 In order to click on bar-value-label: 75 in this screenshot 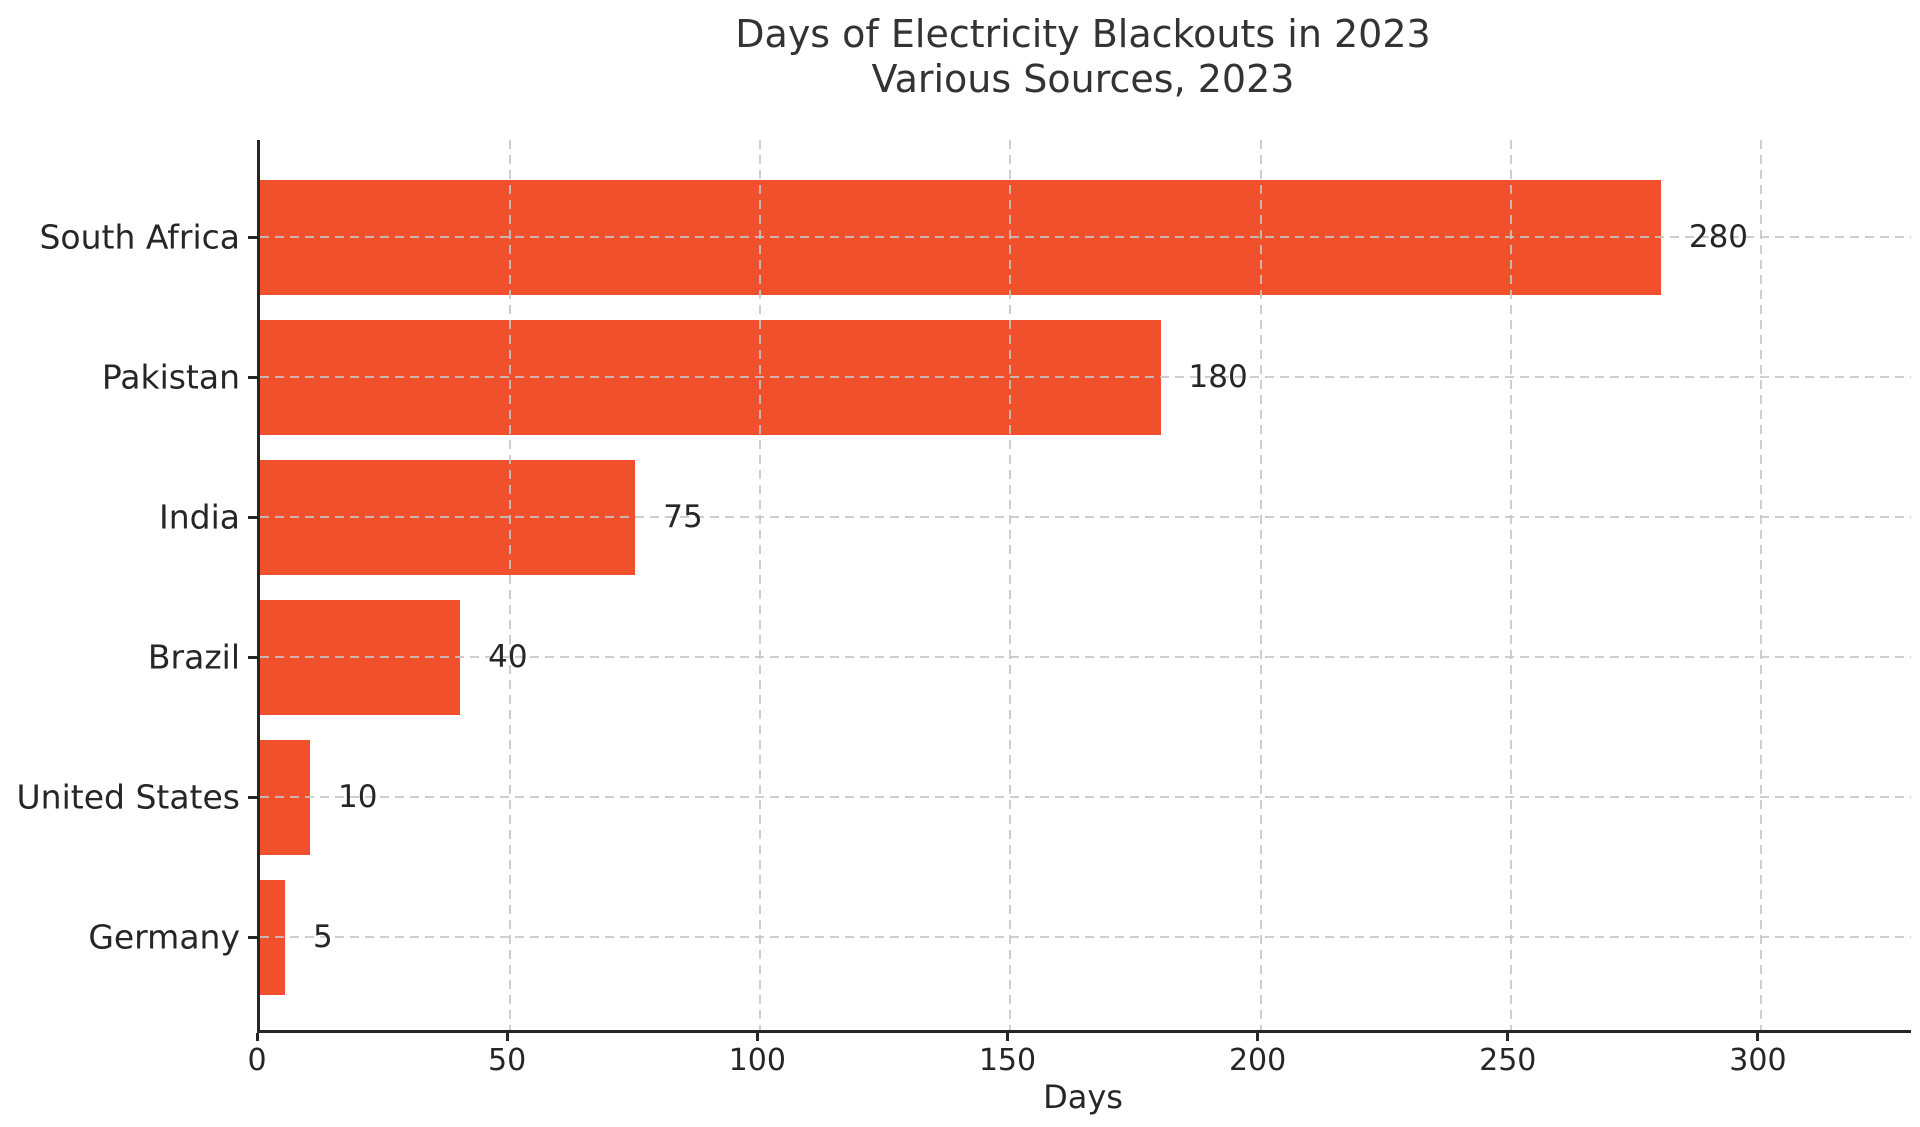, I will do `click(683, 517)`.